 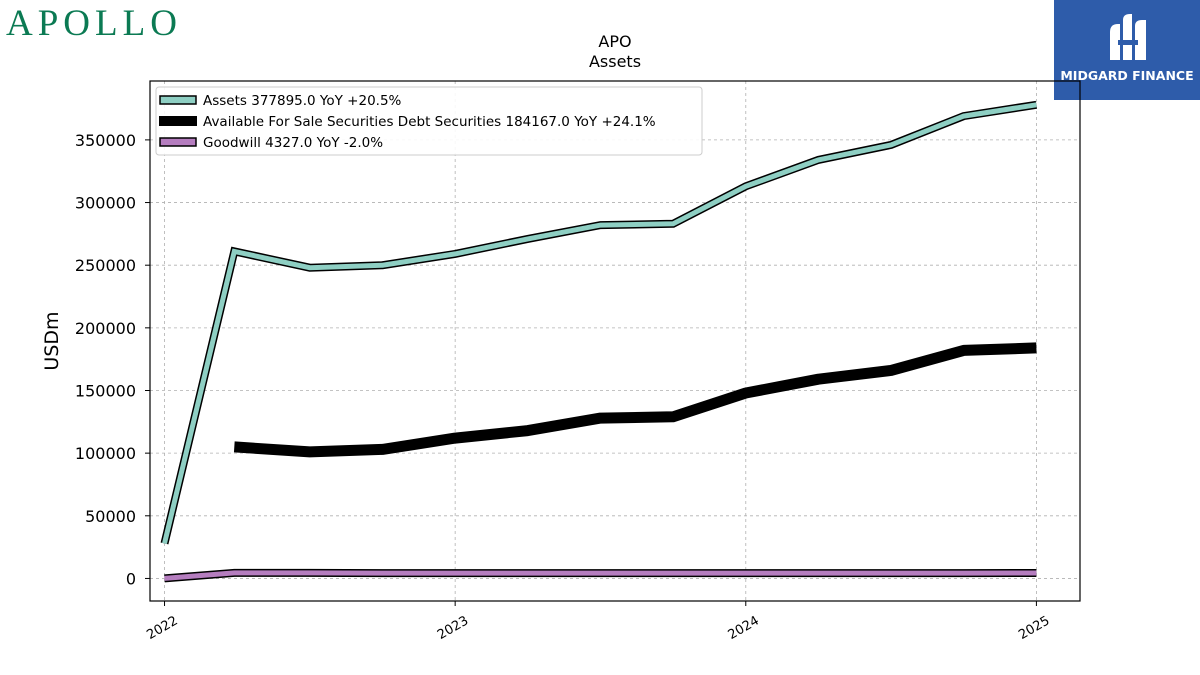 I want to click on y-tick-label: 350000, so click(x=105, y=140).